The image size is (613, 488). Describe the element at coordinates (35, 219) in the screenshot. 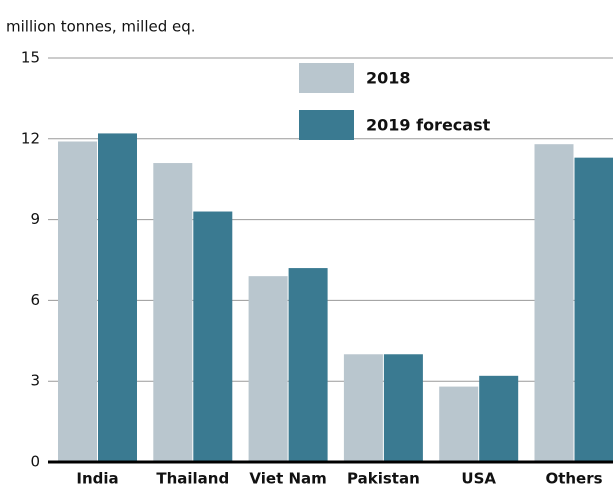

I see `y-tick-label: 9` at that location.